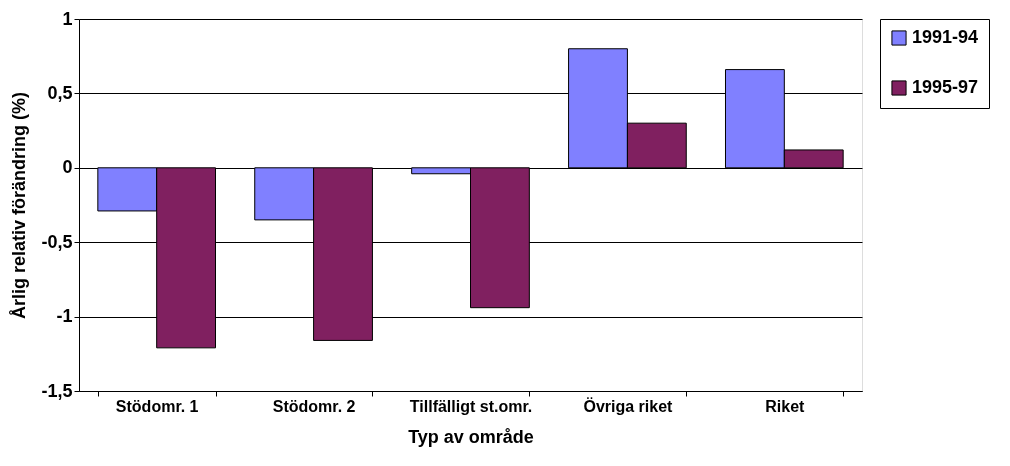 Image resolution: width=1010 pixels, height=466 pixels. I want to click on legend-label: 1995-97, so click(945, 87).